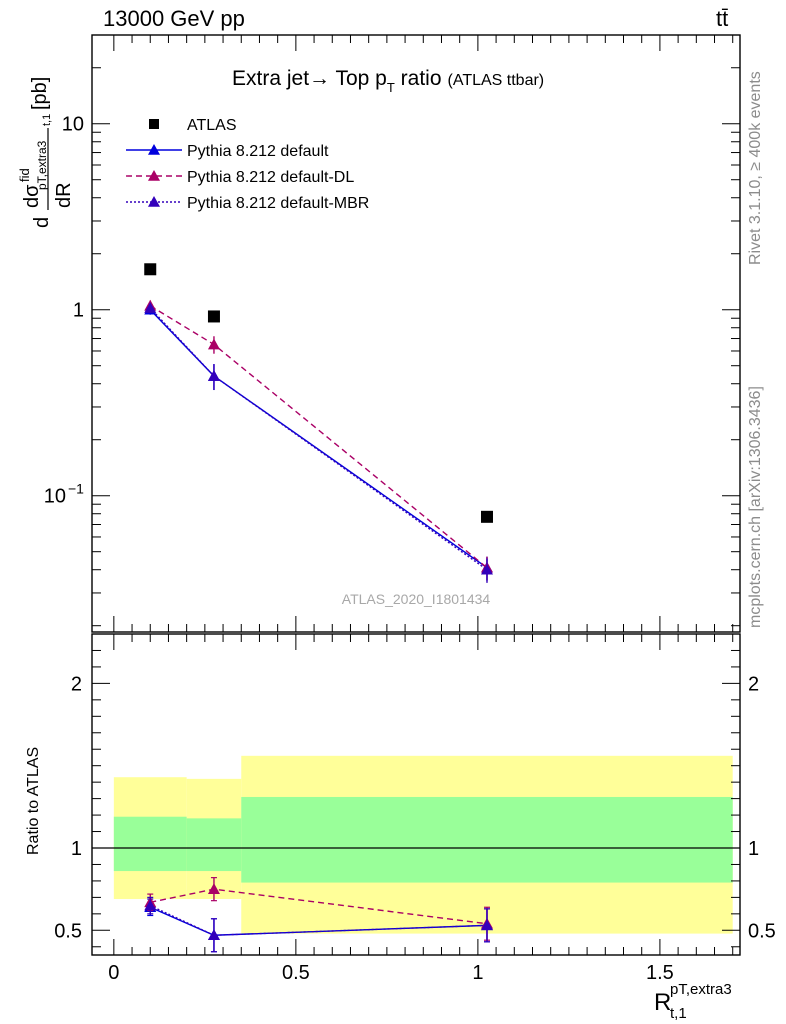  I want to click on x-tick-label: 0.5, so click(296, 973).